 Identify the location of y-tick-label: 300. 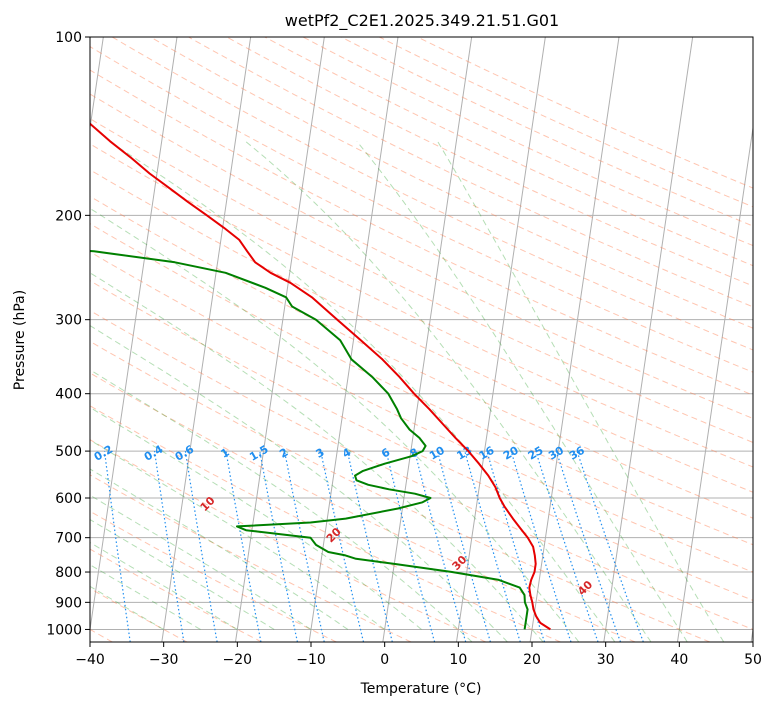
(68, 321).